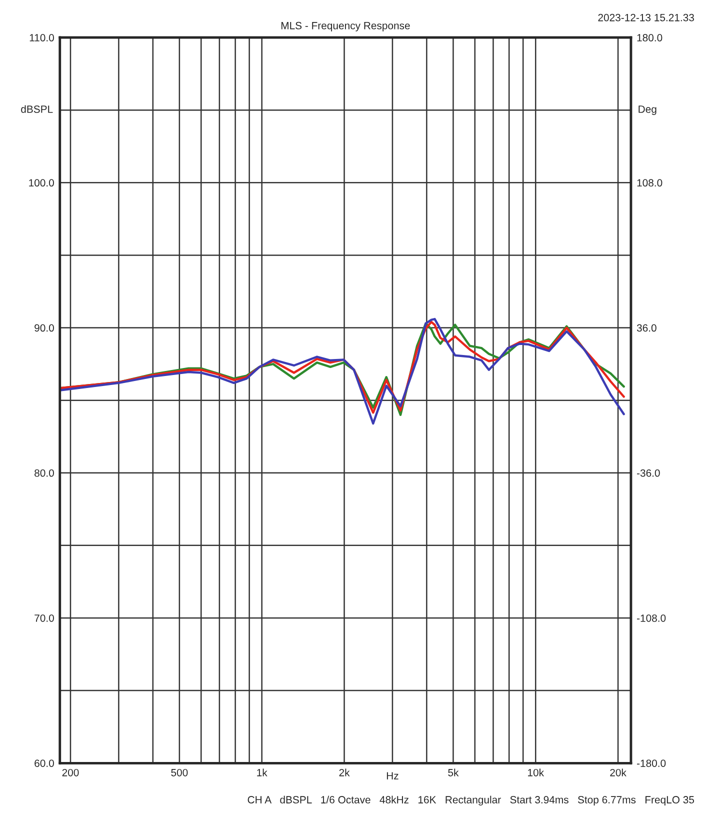  I want to click on chart-title: MLS - Frequency Response, so click(345, 27).